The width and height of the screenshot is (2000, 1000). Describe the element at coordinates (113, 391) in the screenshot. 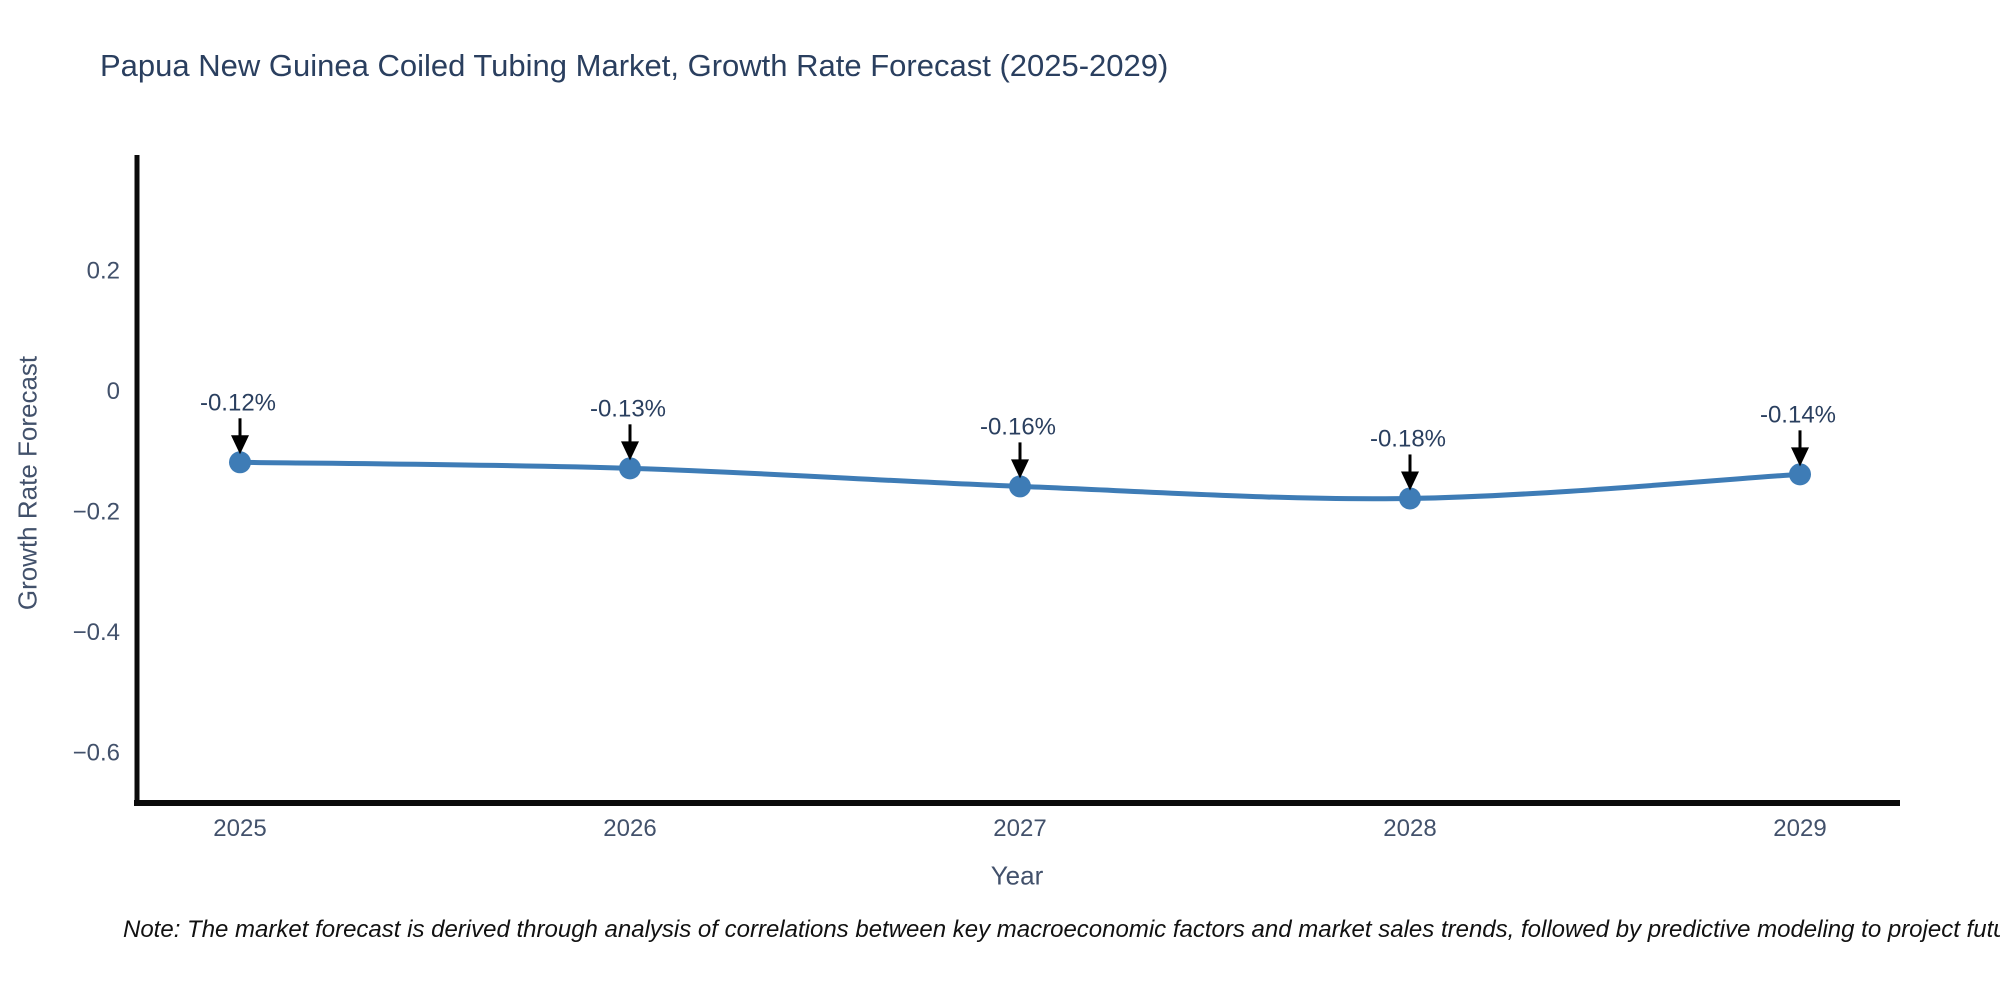

I see `y-tick-label: 0` at that location.